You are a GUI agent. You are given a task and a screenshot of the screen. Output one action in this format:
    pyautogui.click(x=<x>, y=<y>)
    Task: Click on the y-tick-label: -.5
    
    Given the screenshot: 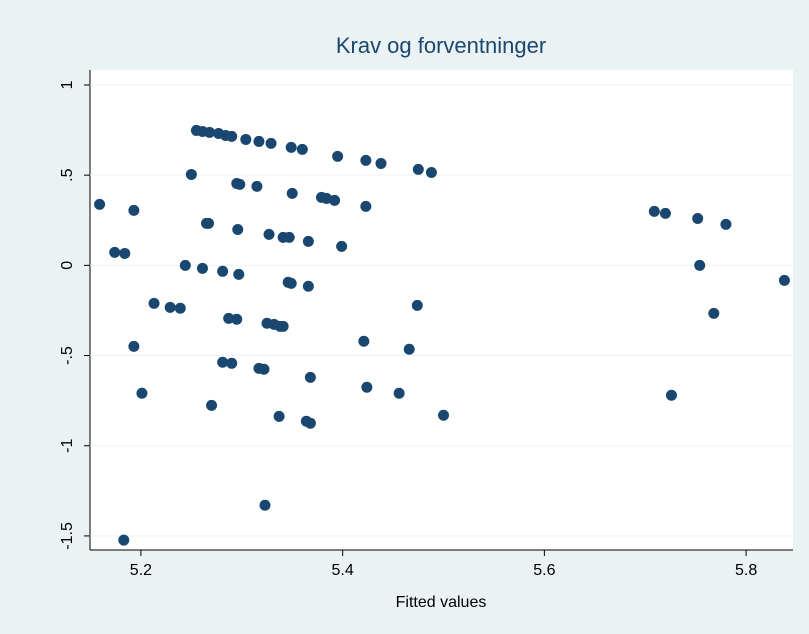 What is the action you would take?
    pyautogui.click(x=67, y=355)
    